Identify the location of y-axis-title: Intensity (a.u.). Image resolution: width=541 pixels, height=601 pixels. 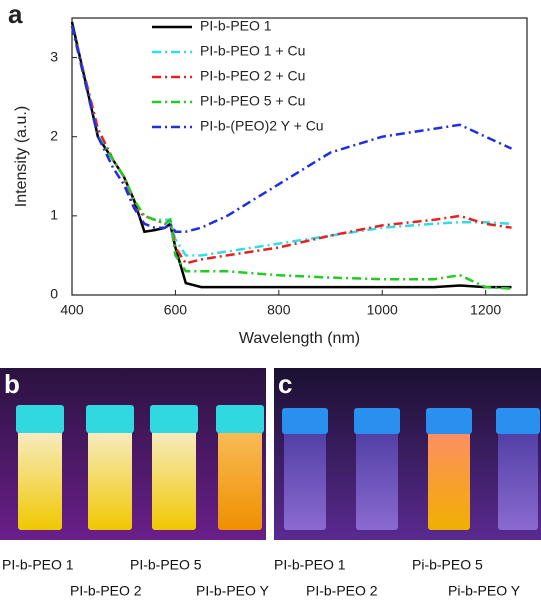
(21, 156).